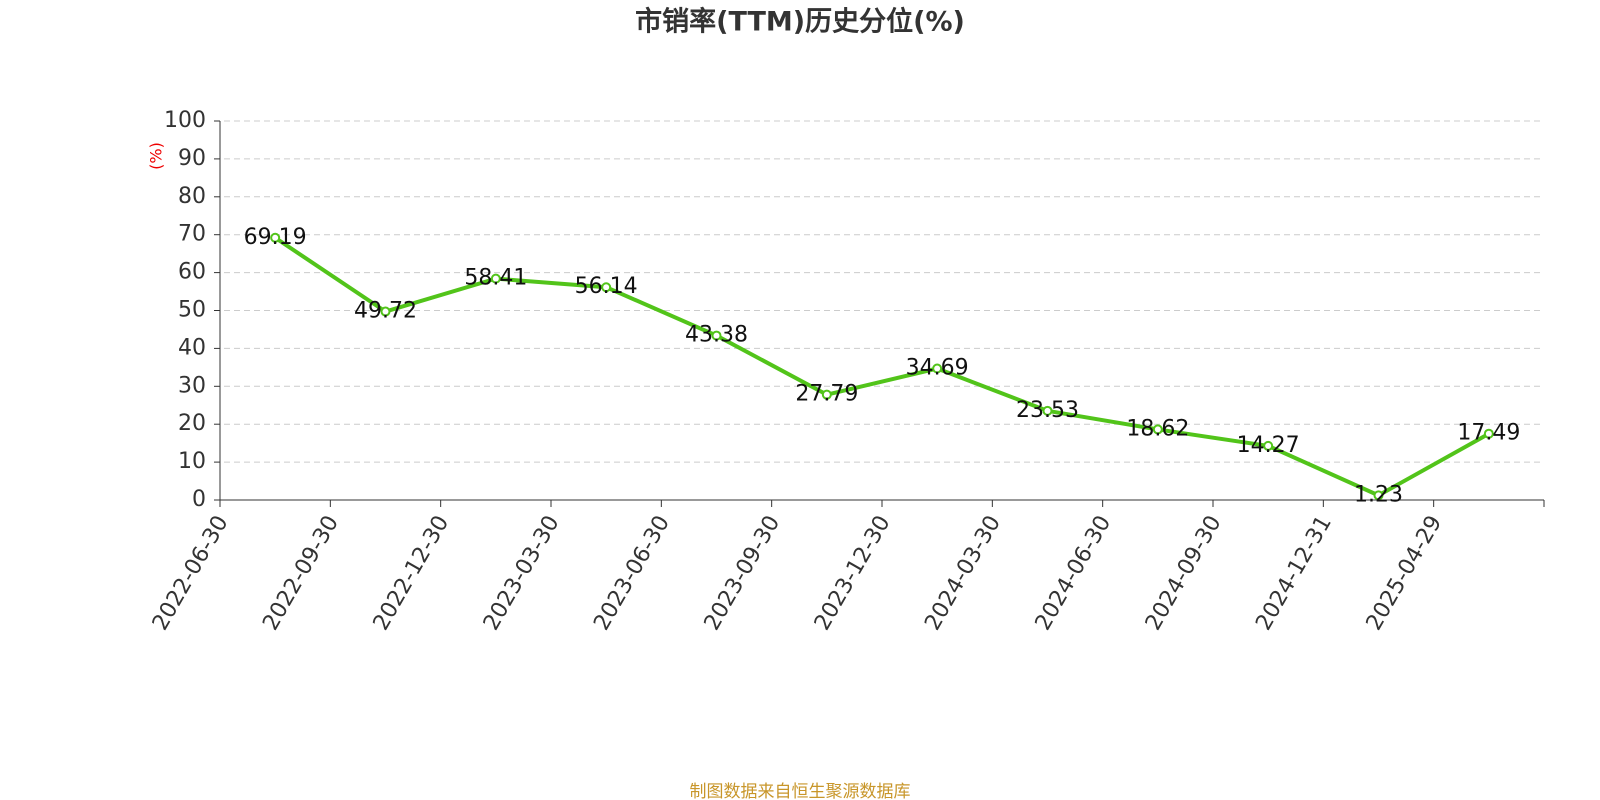 The width and height of the screenshot is (1600, 800). I want to click on data-label: 56.14, so click(606, 286).